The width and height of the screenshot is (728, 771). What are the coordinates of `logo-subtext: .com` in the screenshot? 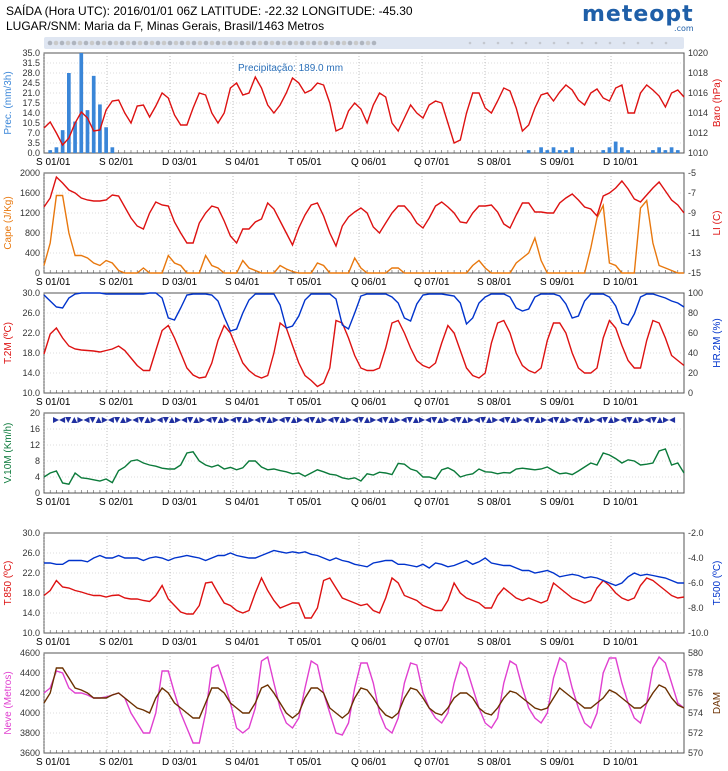 It's located at (684, 28).